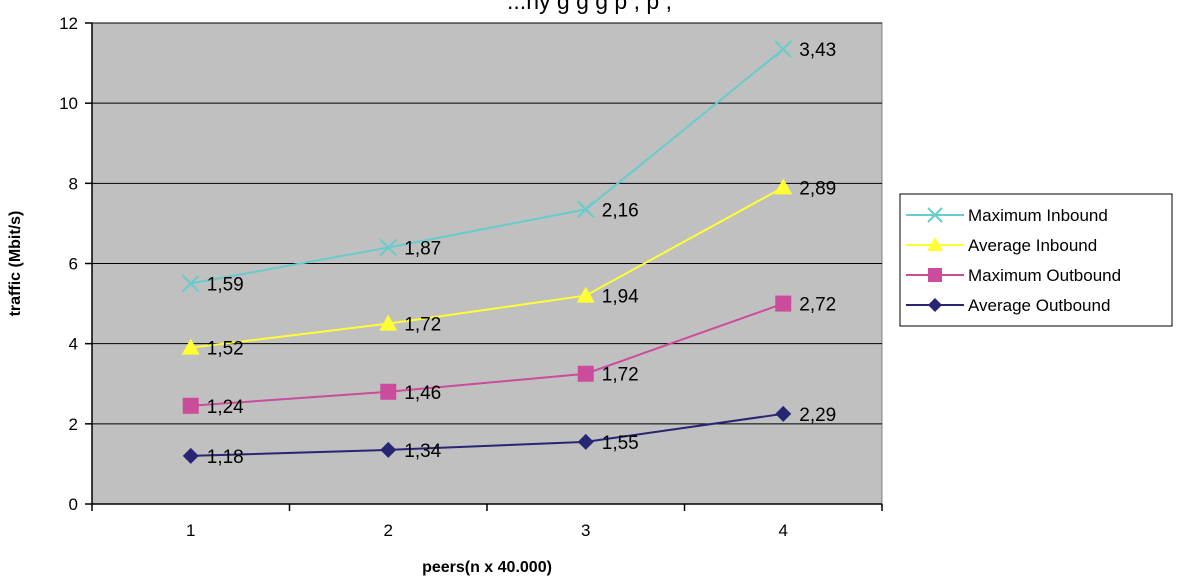  Describe the element at coordinates (73, 344) in the screenshot. I see `y-tick-label: 4` at that location.